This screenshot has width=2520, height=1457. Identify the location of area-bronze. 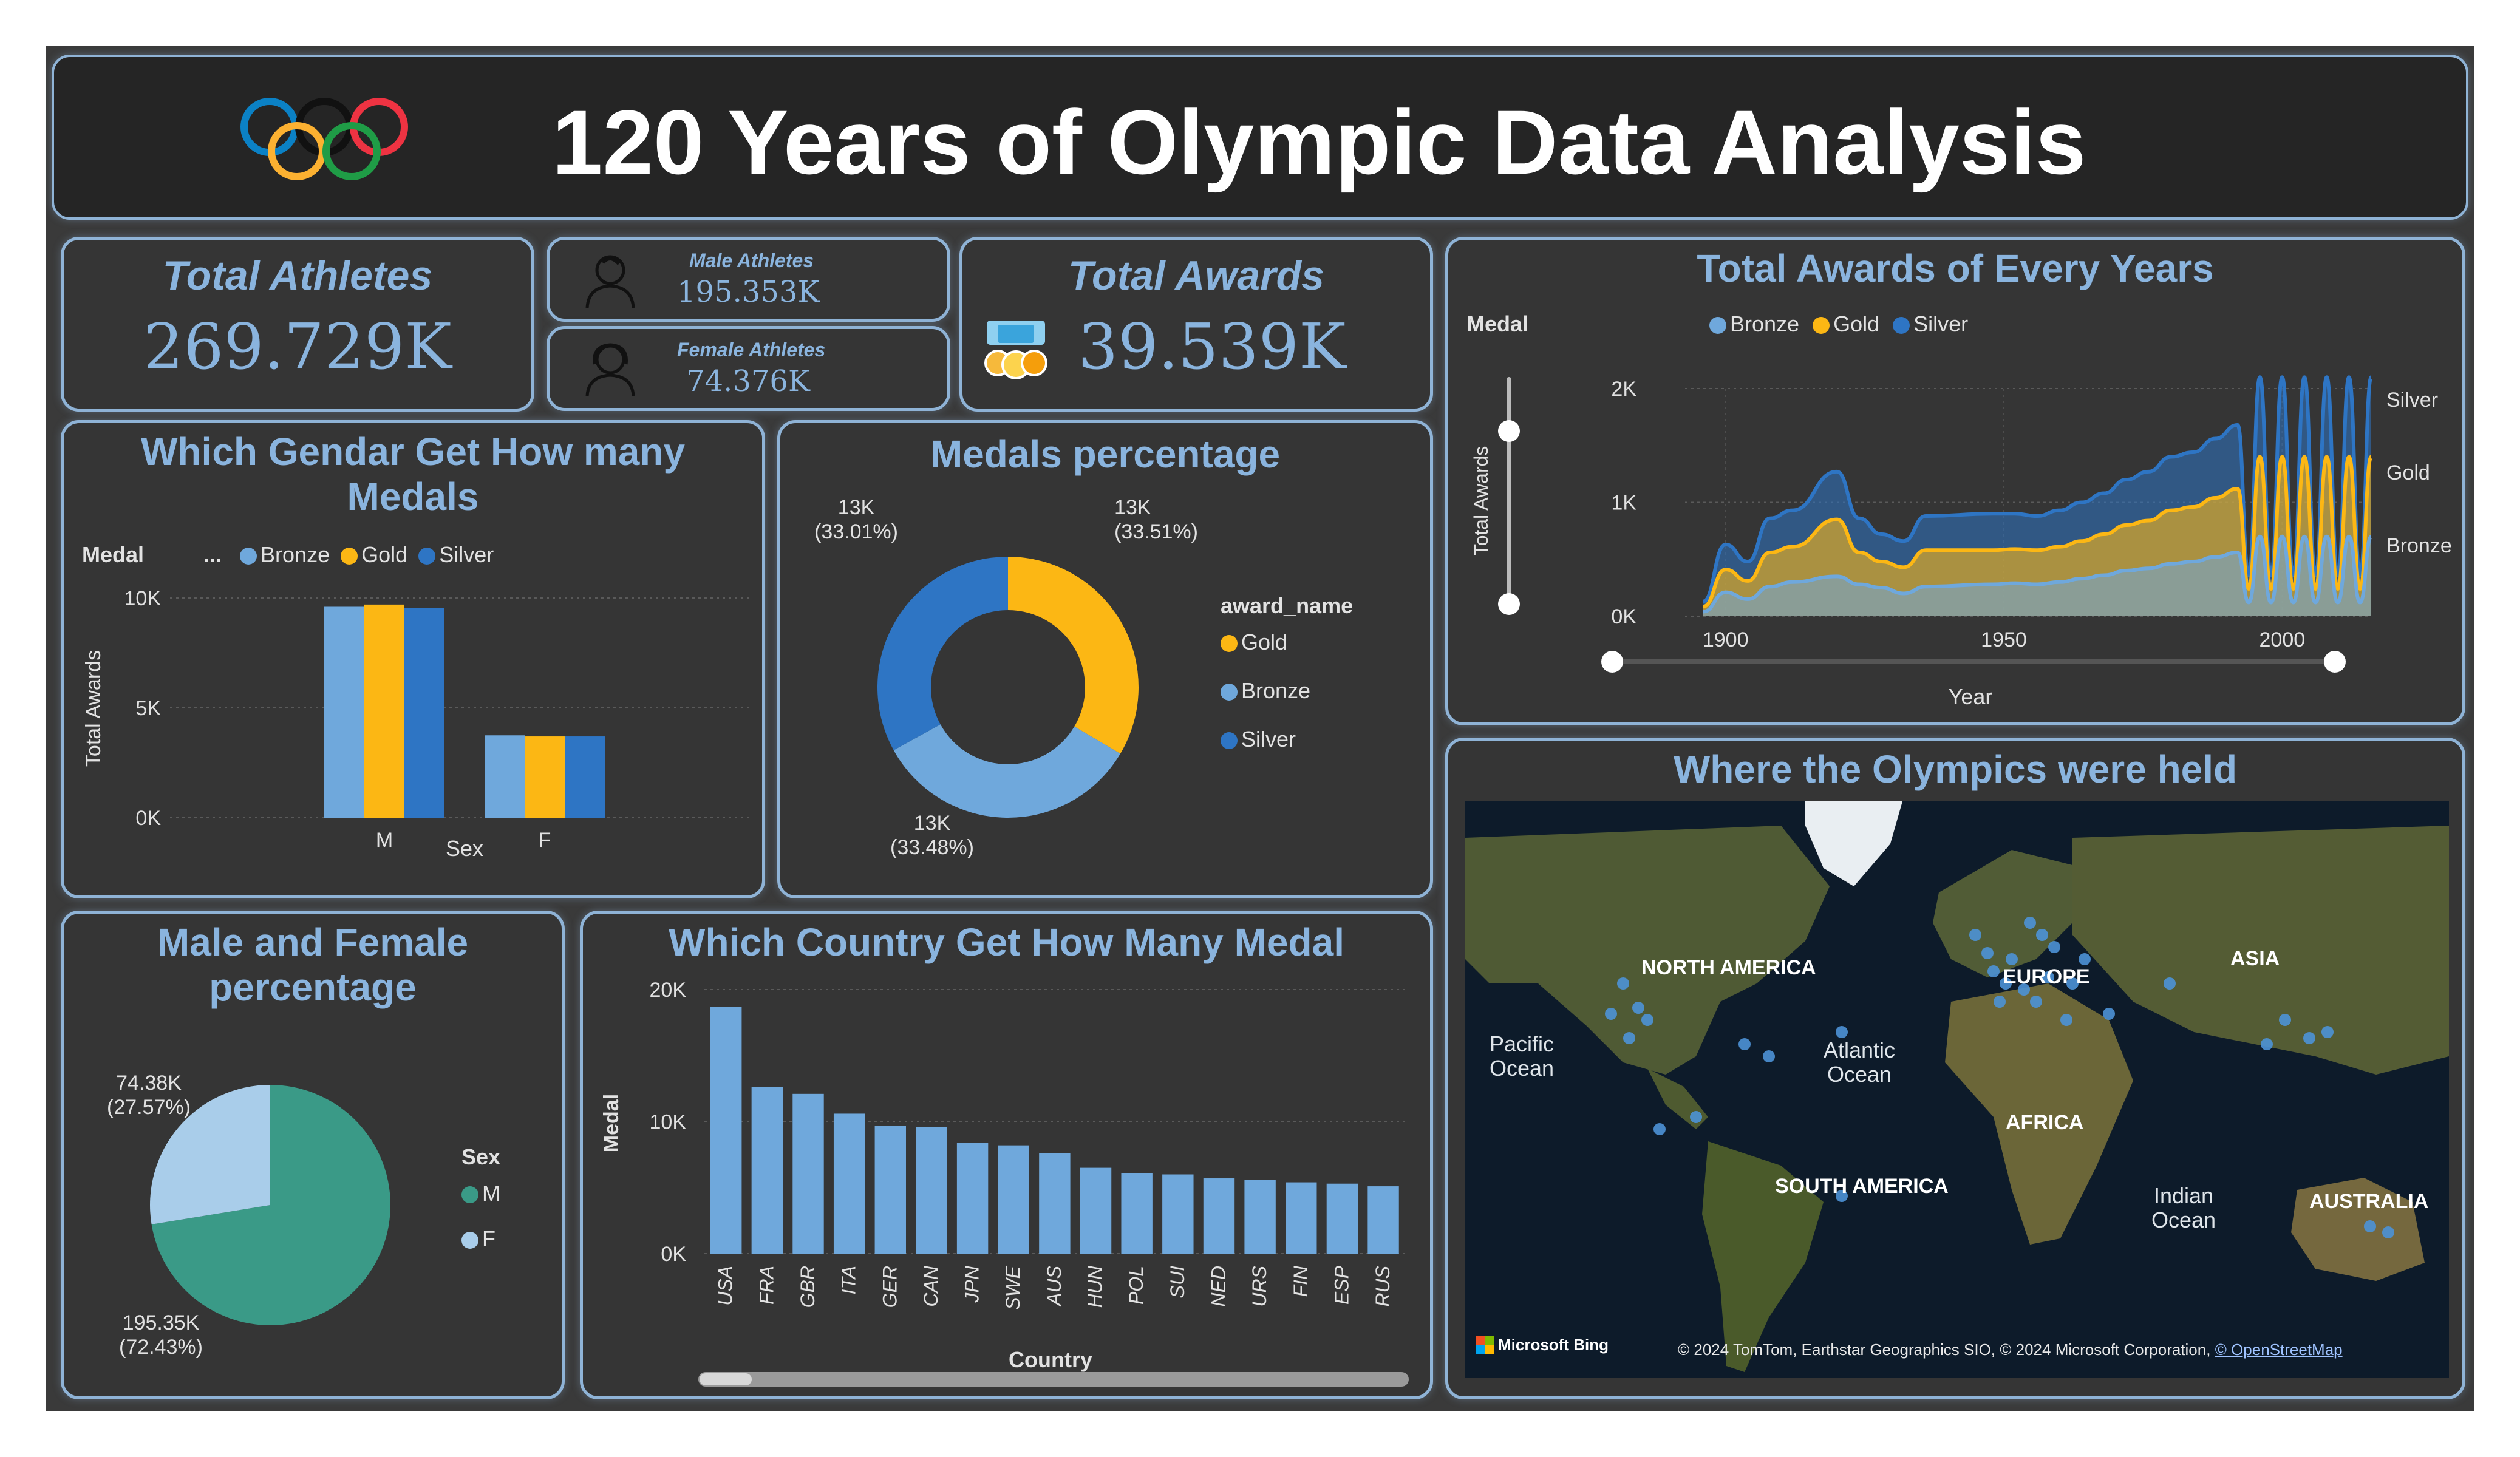
(2037, 576).